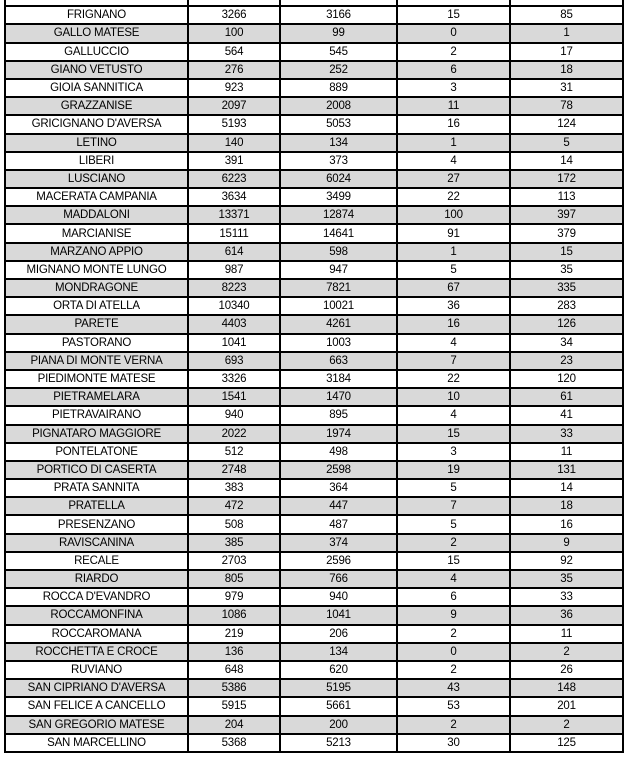 The image size is (629, 759). I want to click on value-cell: 5386, so click(234, 688).